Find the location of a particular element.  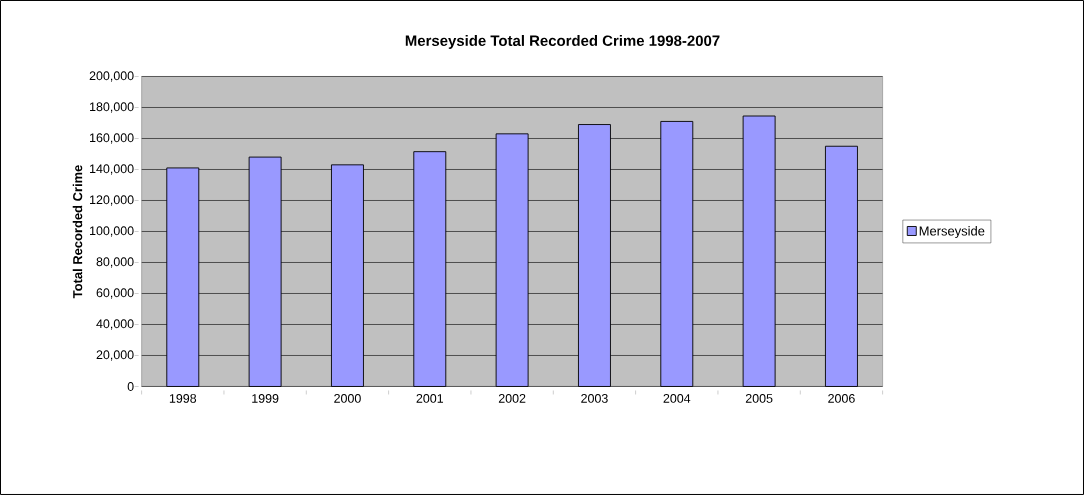

y-tick-label: 160,000 is located at coordinates (112, 138).